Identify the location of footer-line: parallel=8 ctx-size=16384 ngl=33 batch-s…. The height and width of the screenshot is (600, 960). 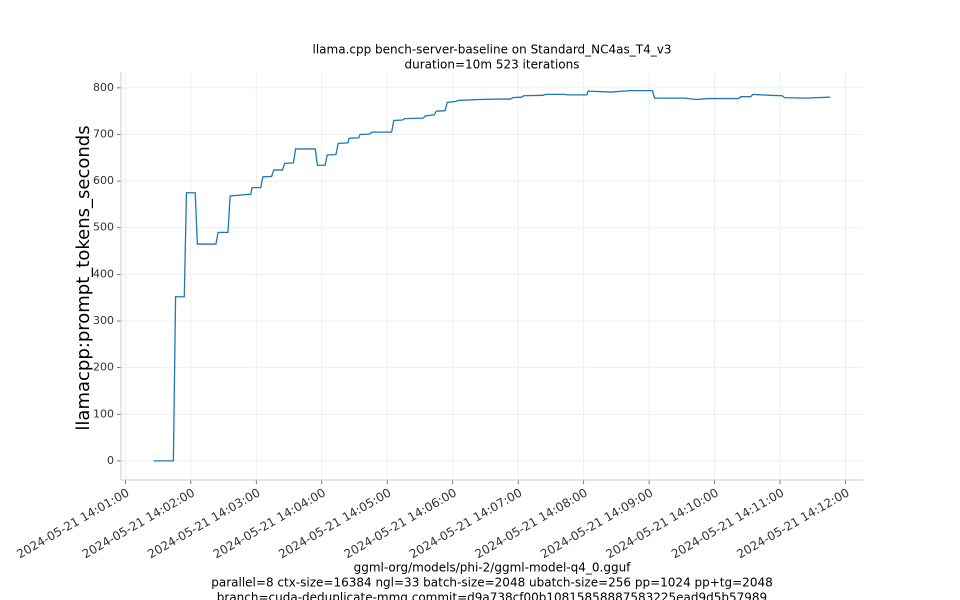
(491, 583).